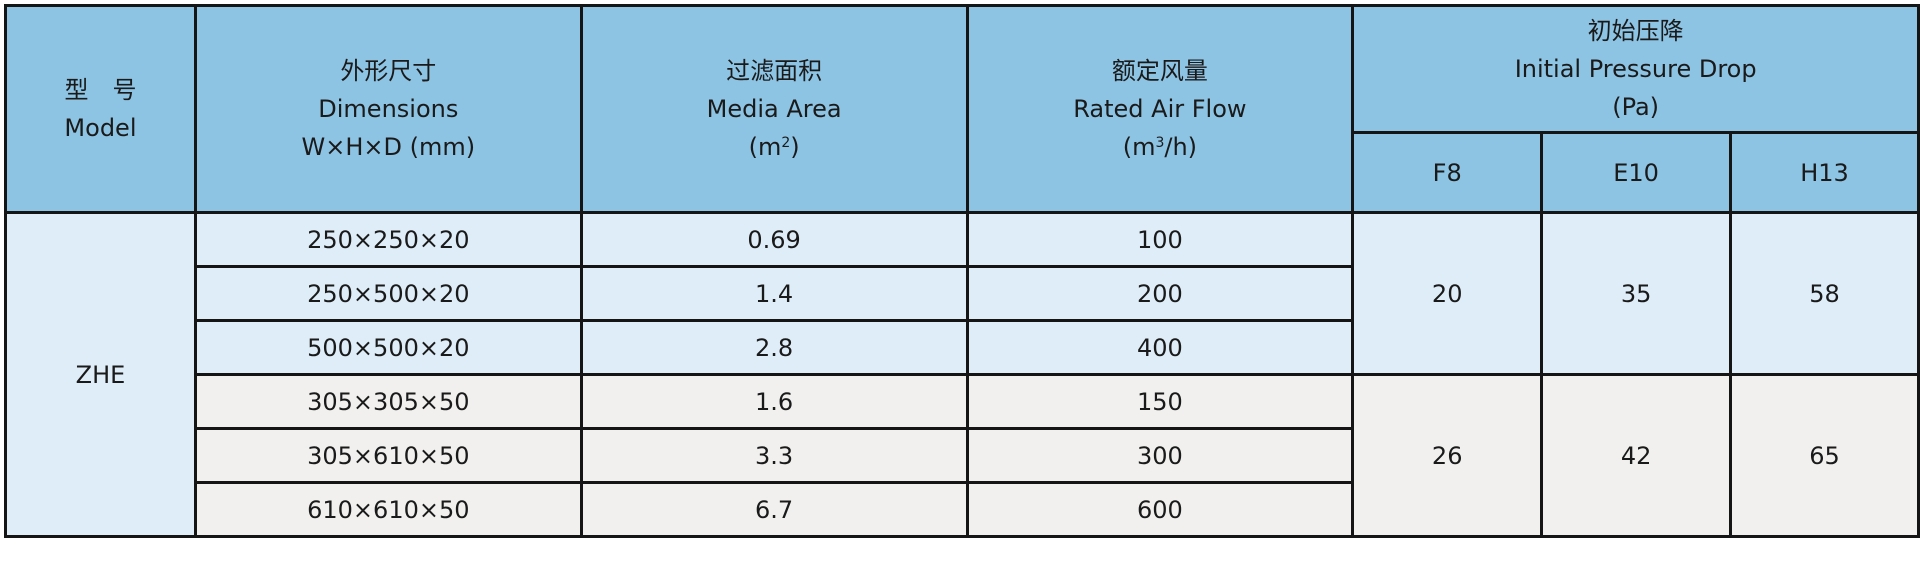 The height and width of the screenshot is (564, 1920). What do you see at coordinates (1447, 172) in the screenshot?
I see `header-grade-f8: F8` at bounding box center [1447, 172].